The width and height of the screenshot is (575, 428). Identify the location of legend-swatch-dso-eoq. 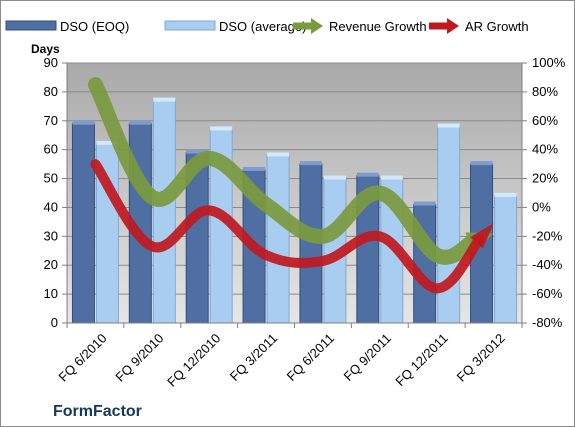
(31, 25).